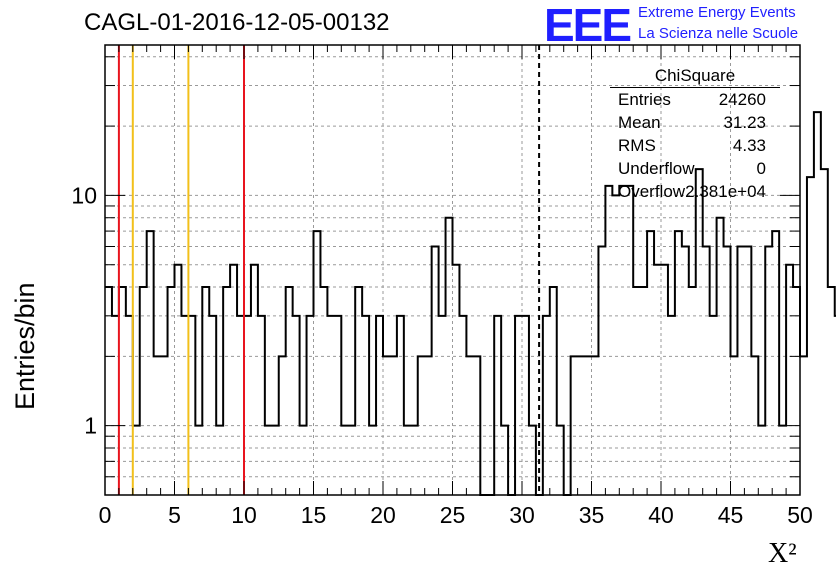  I want to click on stats-title: ChiSquare, so click(695, 77).